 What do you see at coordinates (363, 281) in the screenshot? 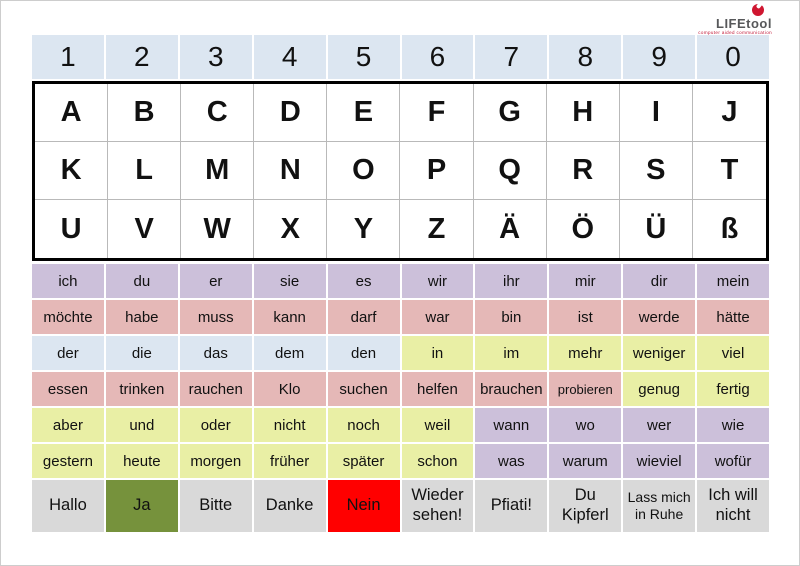
I see `word-cell: es` at bounding box center [363, 281].